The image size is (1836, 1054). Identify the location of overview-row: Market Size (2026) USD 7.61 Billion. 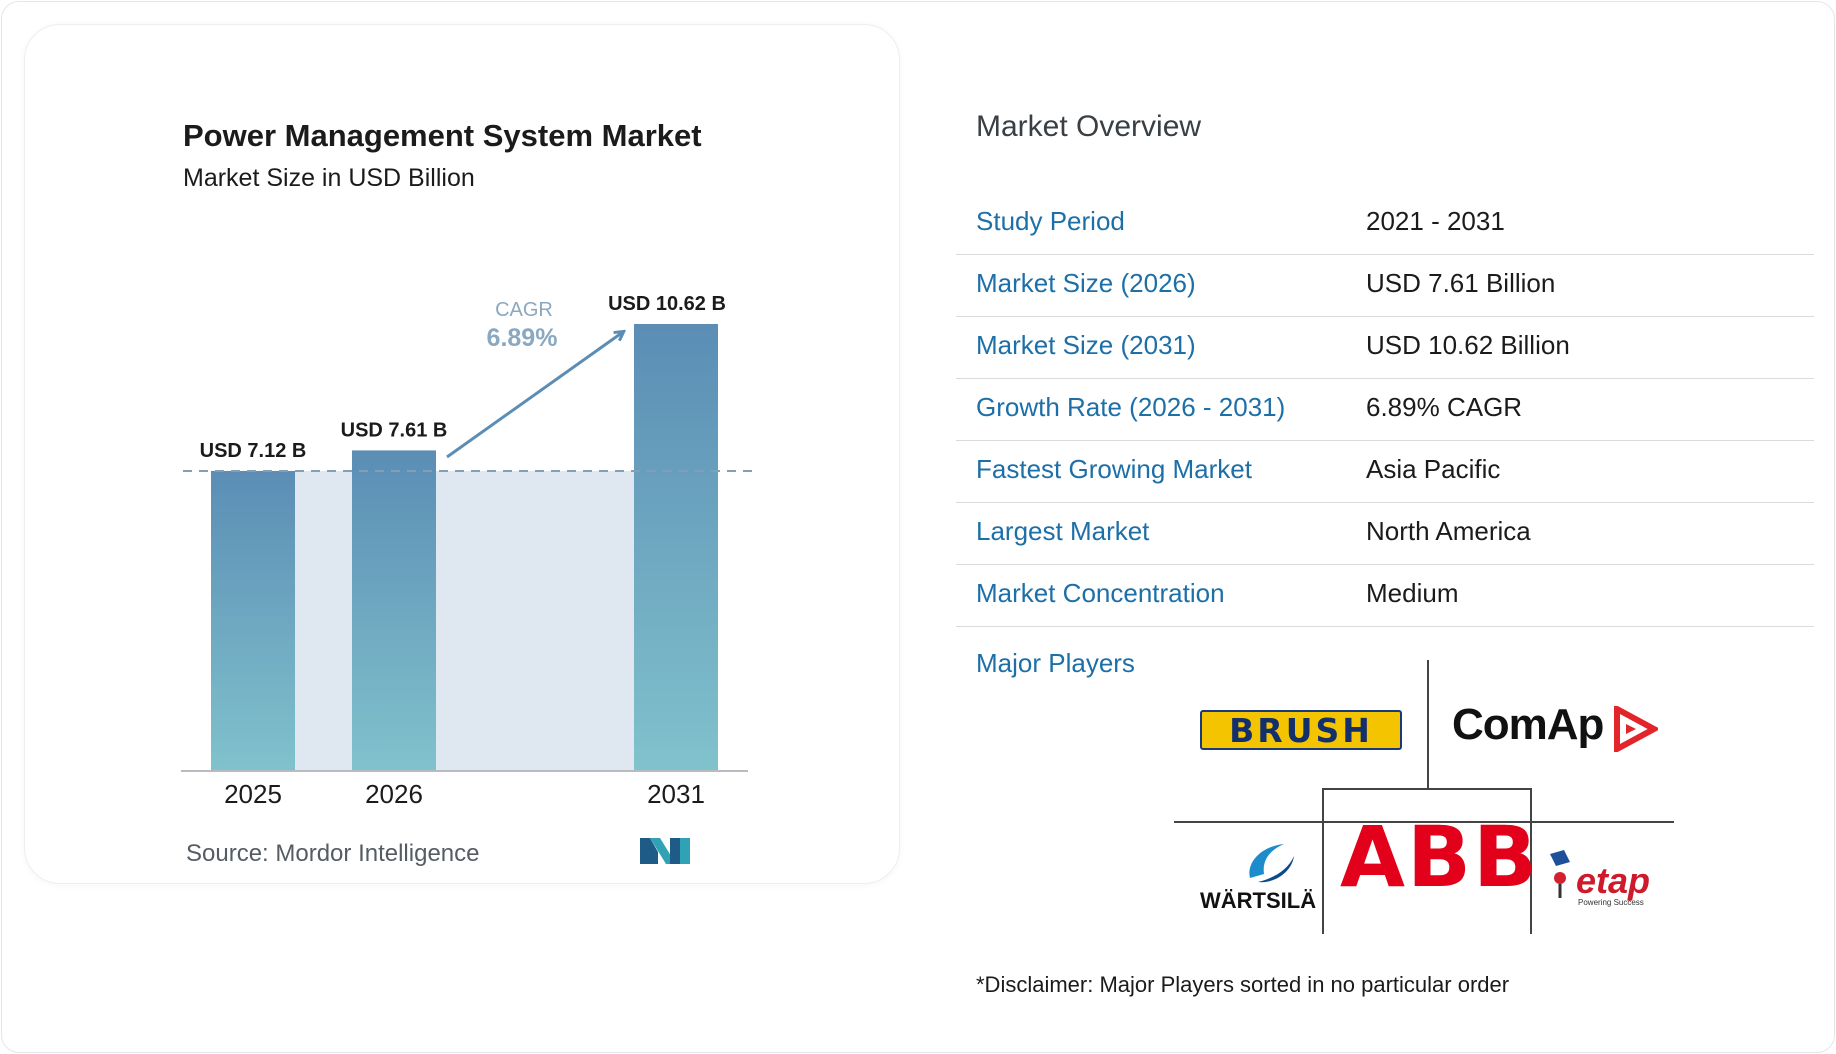
(1385, 285).